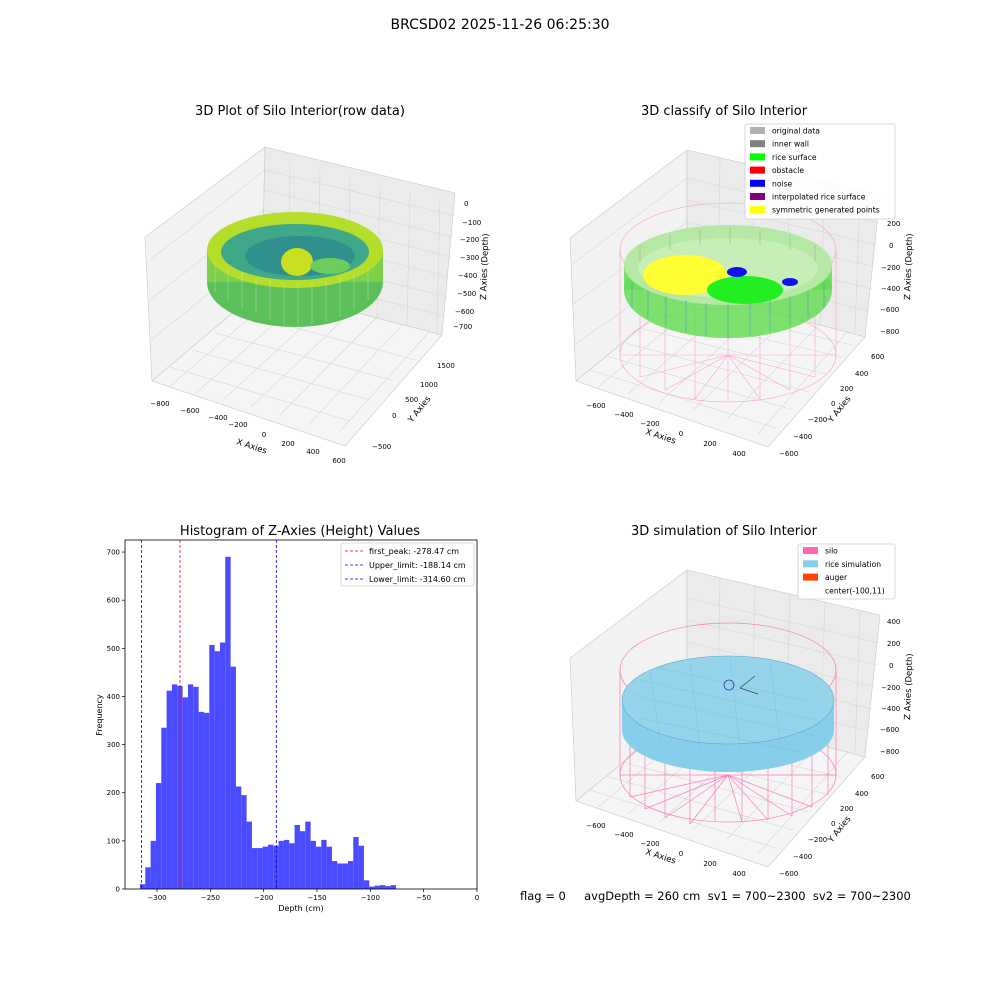  What do you see at coordinates (649, 424) in the screenshot?
I see `classify-xtick: −200` at bounding box center [649, 424].